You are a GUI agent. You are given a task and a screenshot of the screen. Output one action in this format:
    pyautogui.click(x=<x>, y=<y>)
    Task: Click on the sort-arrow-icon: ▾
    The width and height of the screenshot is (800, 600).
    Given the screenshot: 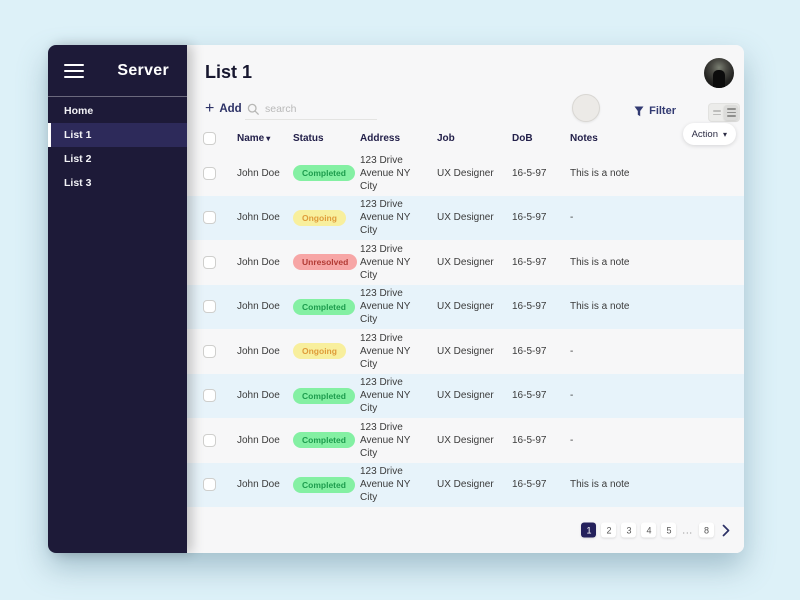 What is the action you would take?
    pyautogui.click(x=268, y=138)
    